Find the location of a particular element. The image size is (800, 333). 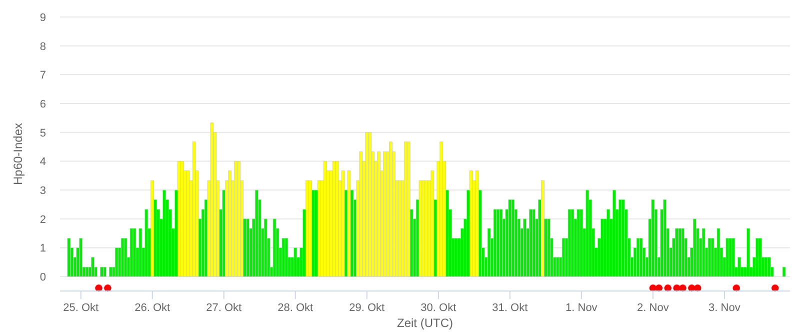

x-tick-label: 27. Okt is located at coordinates (224, 308).